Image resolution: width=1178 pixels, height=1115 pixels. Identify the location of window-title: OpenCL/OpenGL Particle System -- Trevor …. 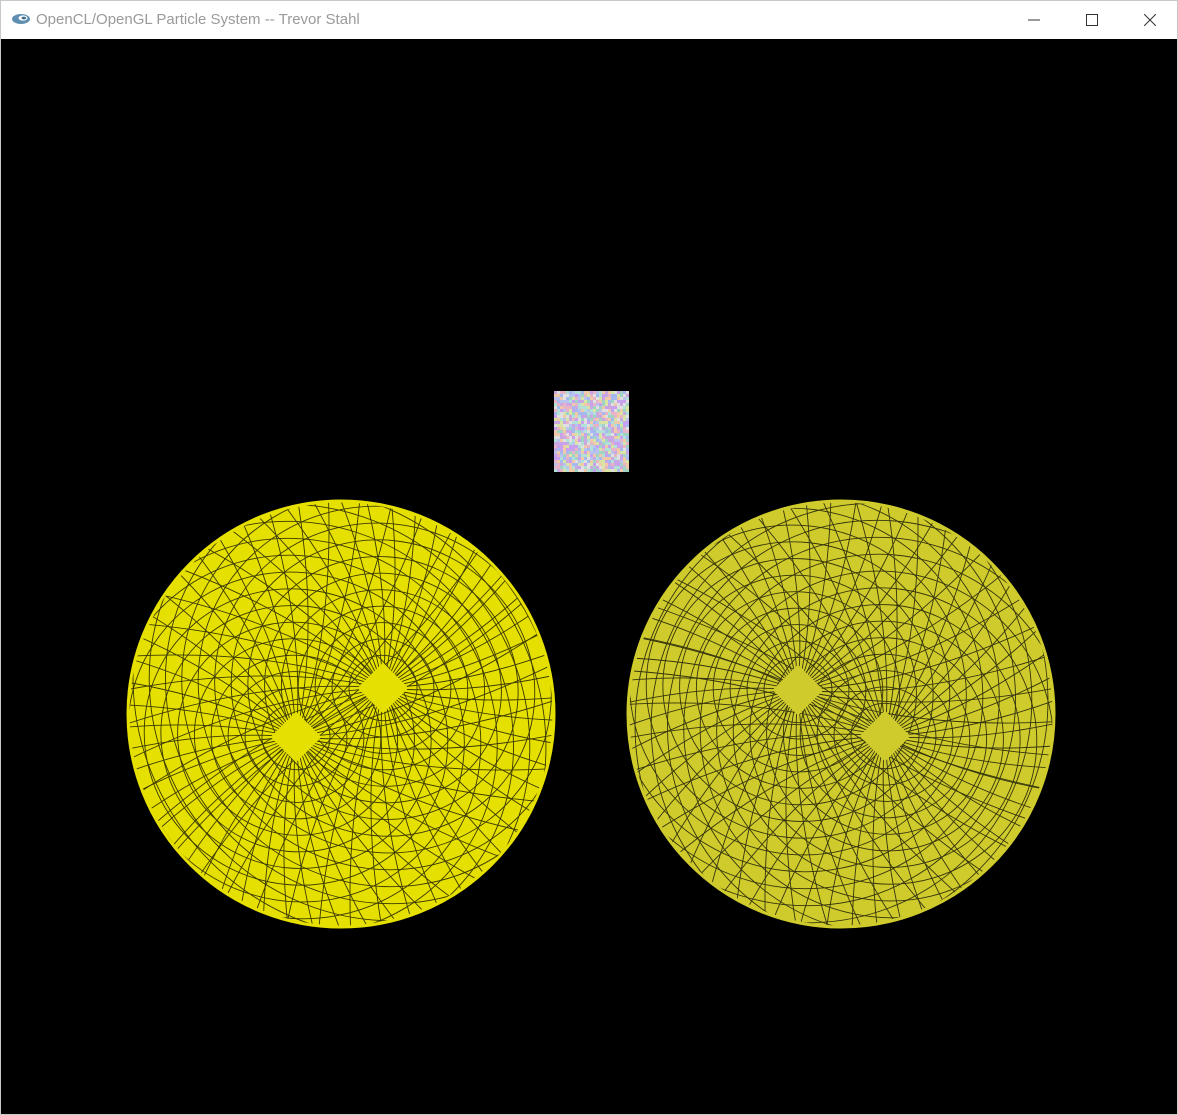
(198, 19).